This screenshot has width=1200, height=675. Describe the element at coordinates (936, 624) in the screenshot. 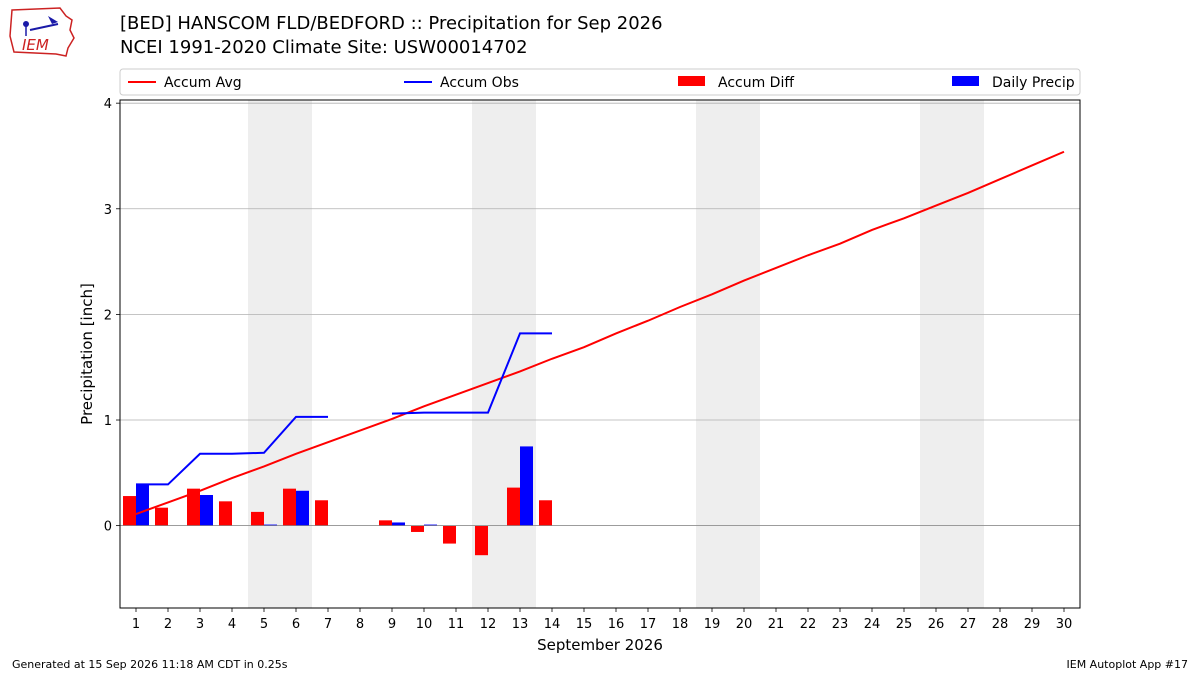

I see `x-tick-label-26: 26` at that location.